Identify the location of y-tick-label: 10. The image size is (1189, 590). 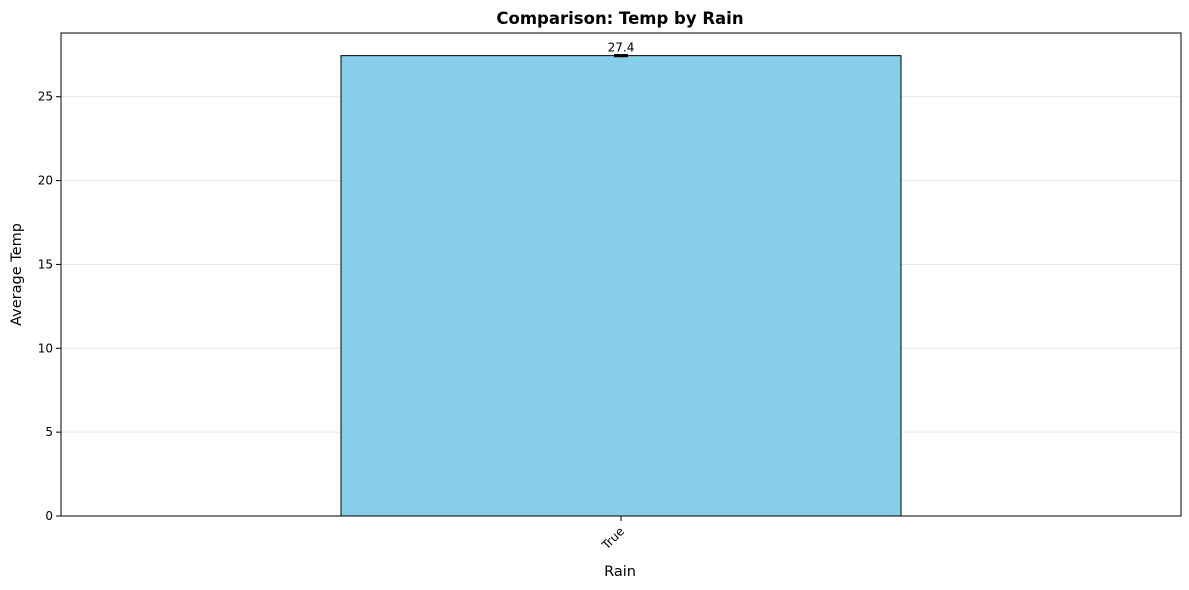
(45, 348).